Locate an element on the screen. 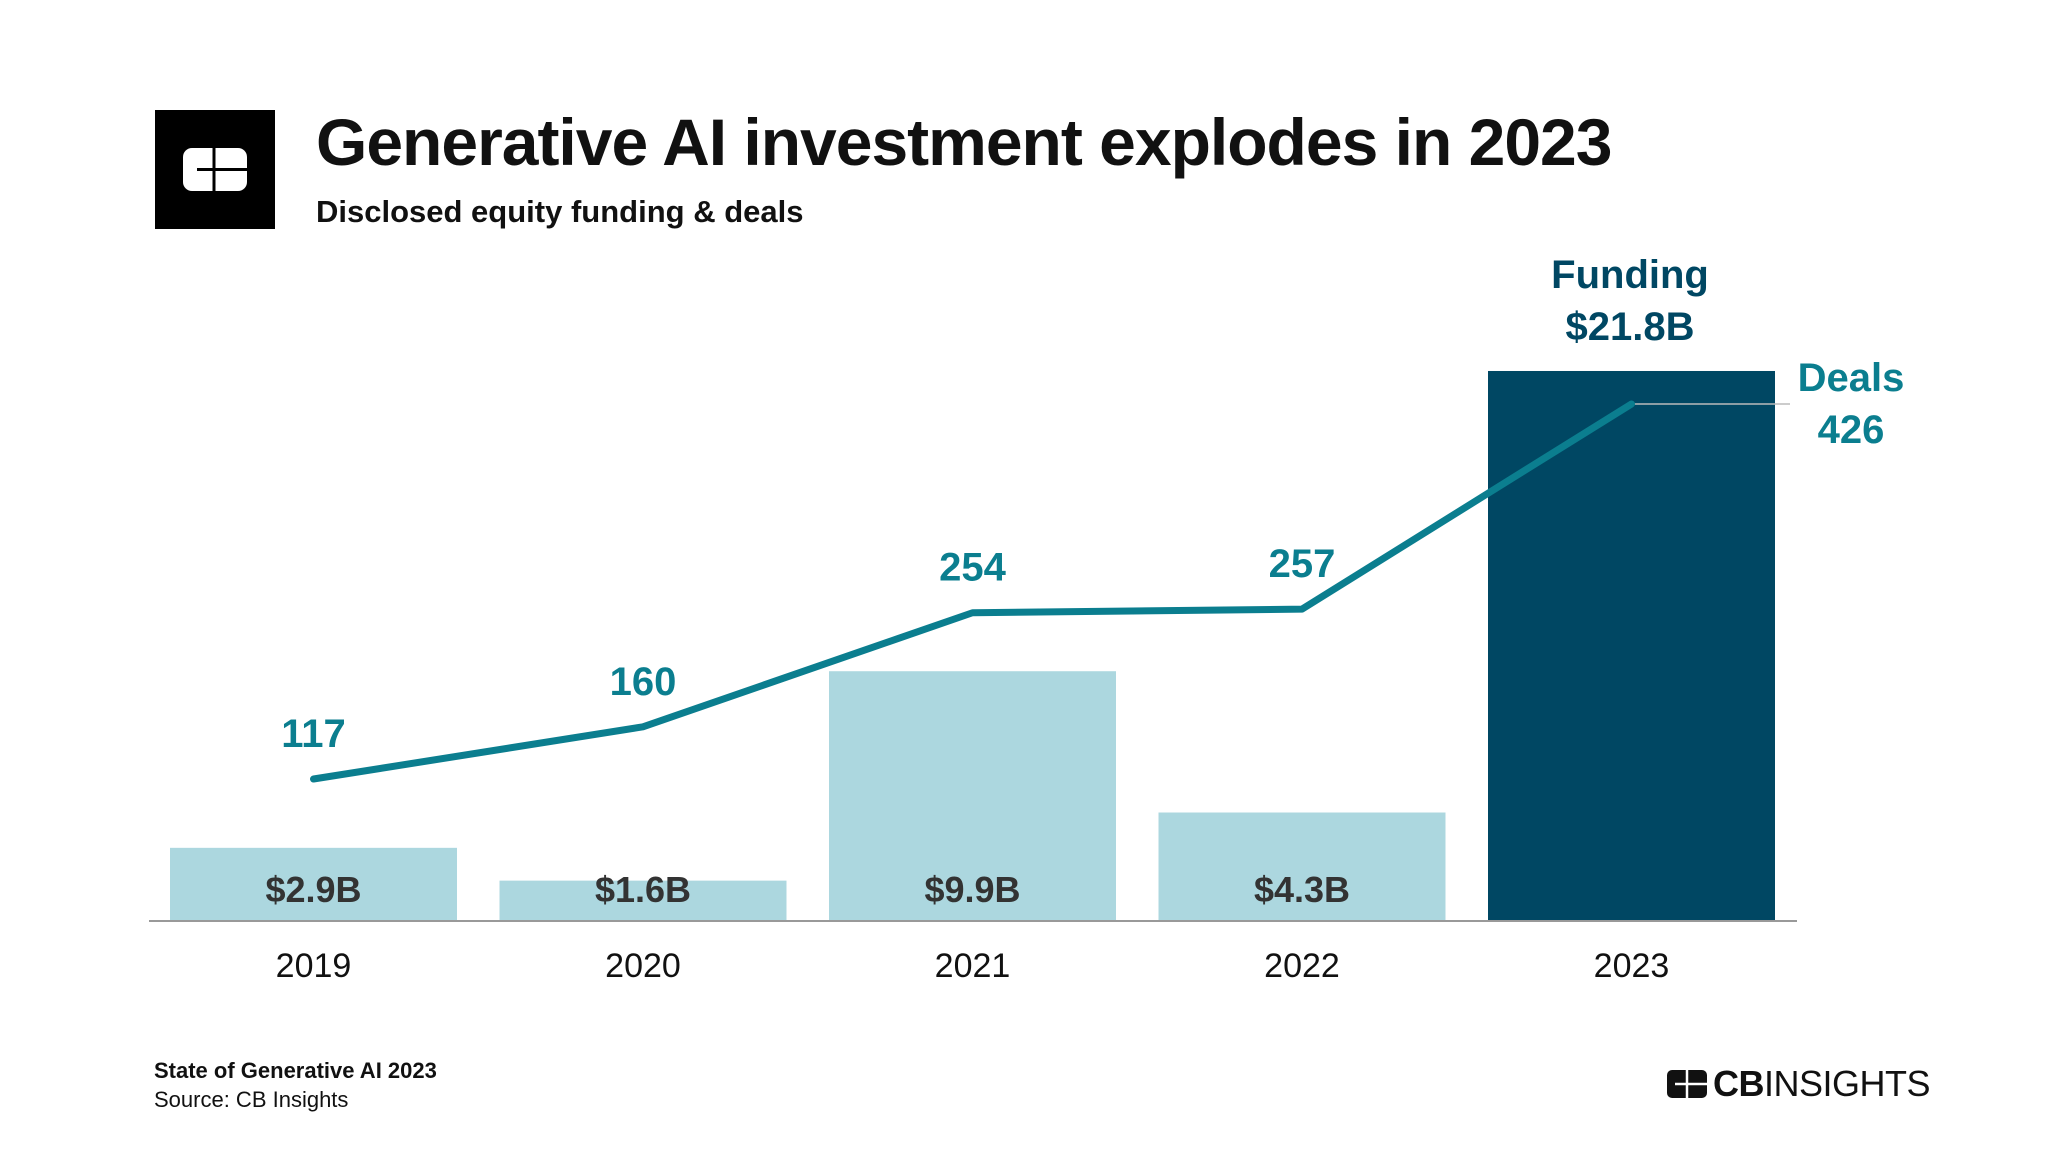 The width and height of the screenshot is (2048, 1152). deals-label-2022: 257 is located at coordinates (1302, 564).